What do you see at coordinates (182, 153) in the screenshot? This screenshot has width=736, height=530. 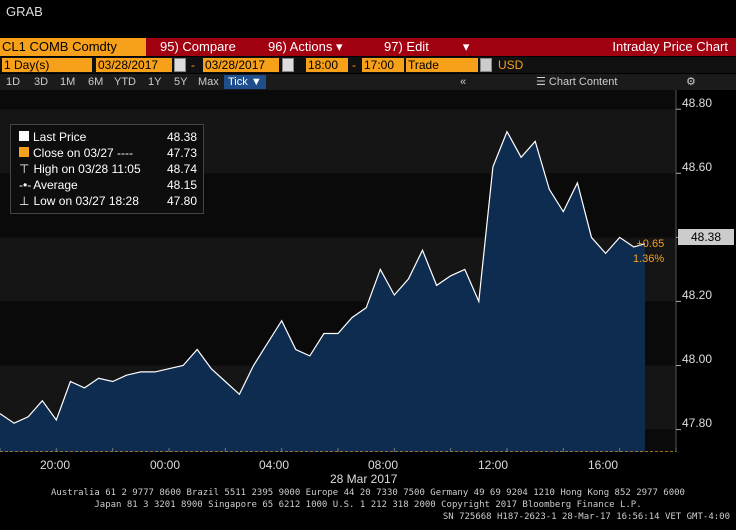 I see `legend-value: 47.73` at bounding box center [182, 153].